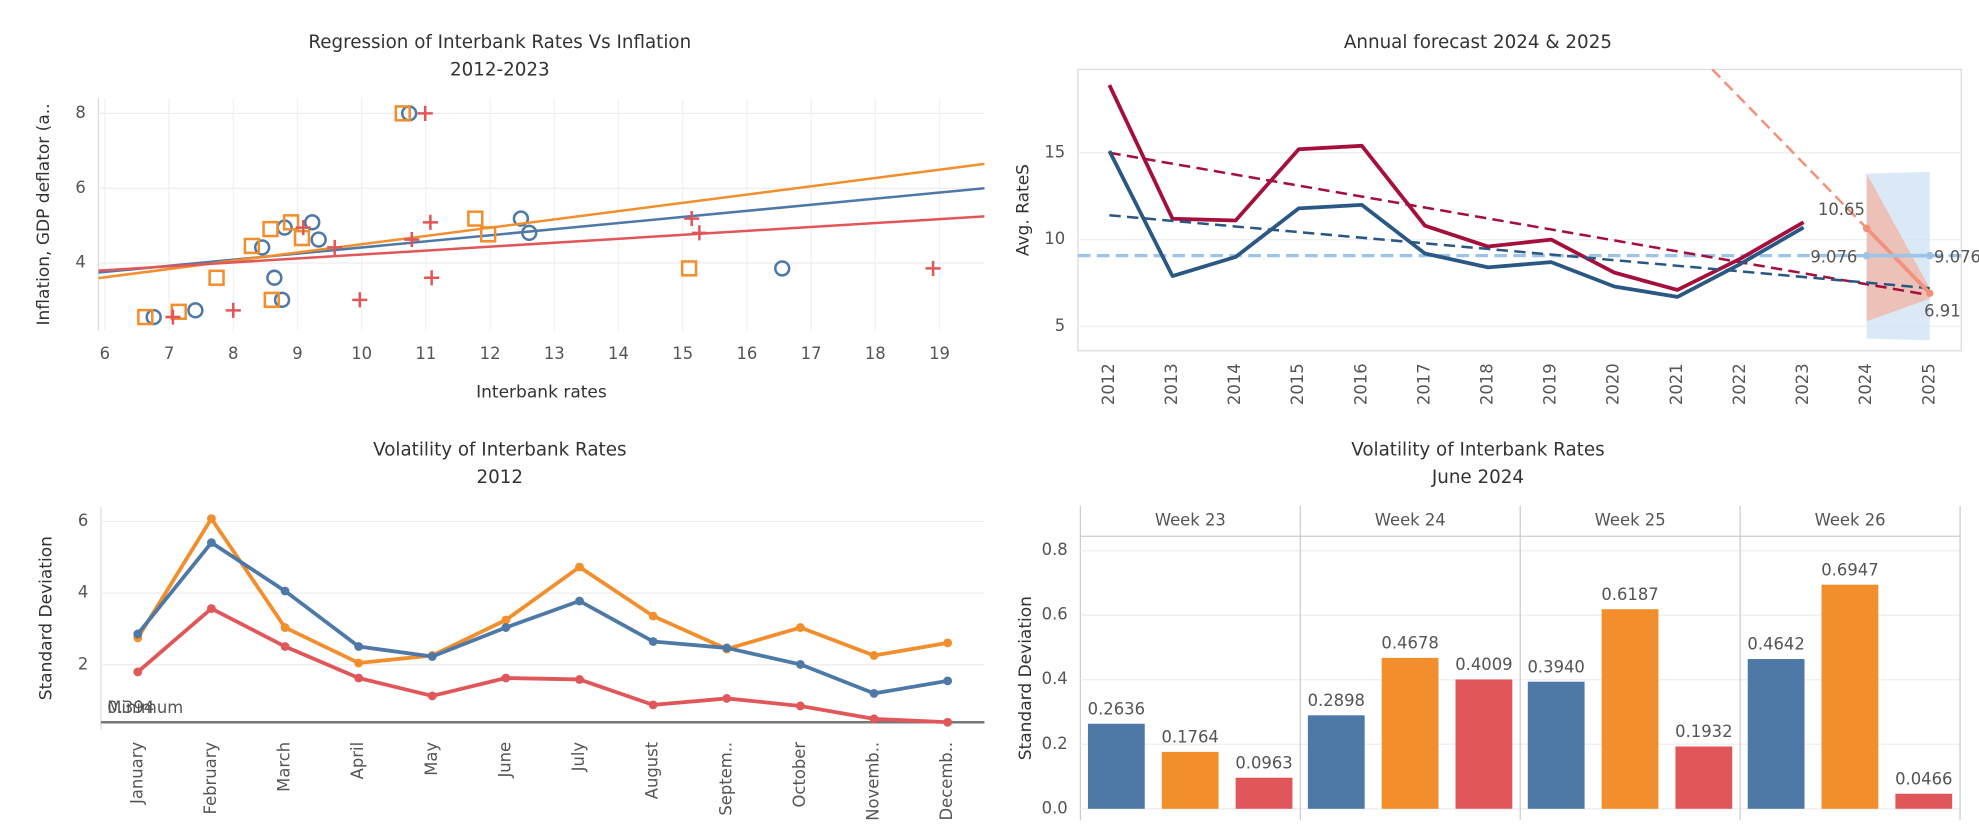 The width and height of the screenshot is (1979, 839). Describe the element at coordinates (1263, 762) in the screenshot. I see `data-label: 0.0963` at that location.